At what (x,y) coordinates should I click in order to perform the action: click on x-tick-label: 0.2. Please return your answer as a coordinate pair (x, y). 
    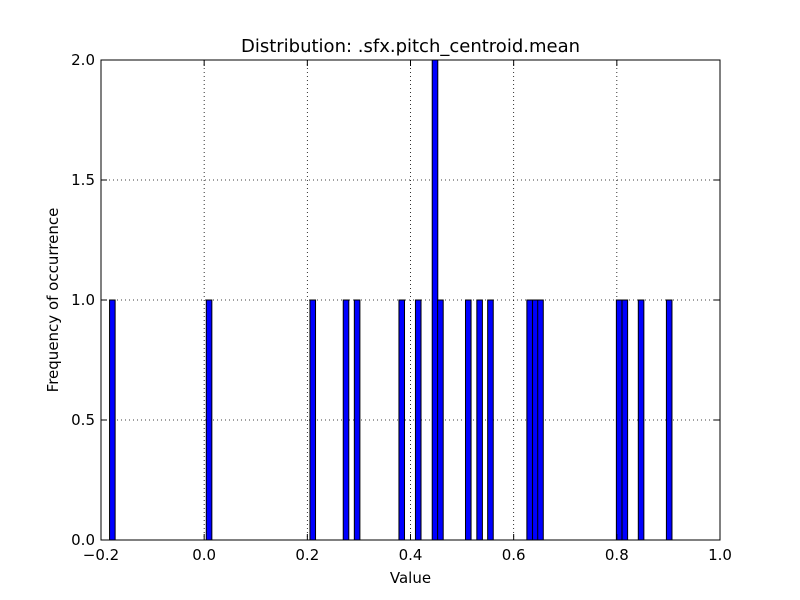
    Looking at the image, I should click on (307, 555).